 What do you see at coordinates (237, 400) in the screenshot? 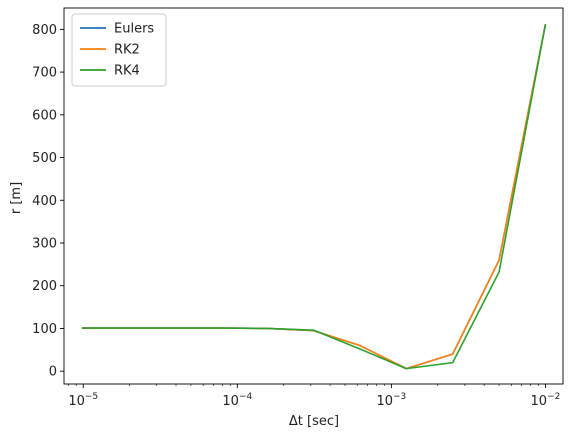
I see `x-tick-label: 10⁻⁴` at bounding box center [237, 400].